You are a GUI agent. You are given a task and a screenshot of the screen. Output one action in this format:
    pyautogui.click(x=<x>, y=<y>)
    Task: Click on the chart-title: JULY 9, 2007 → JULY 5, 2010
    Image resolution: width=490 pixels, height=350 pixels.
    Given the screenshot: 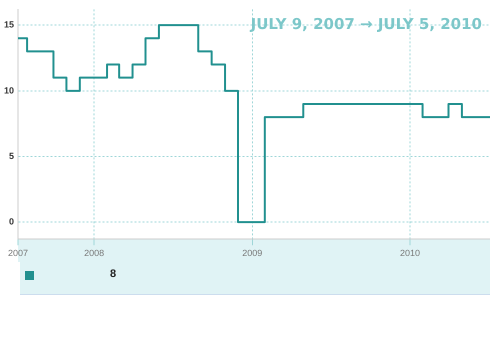 What is the action you would take?
    pyautogui.click(x=366, y=23)
    